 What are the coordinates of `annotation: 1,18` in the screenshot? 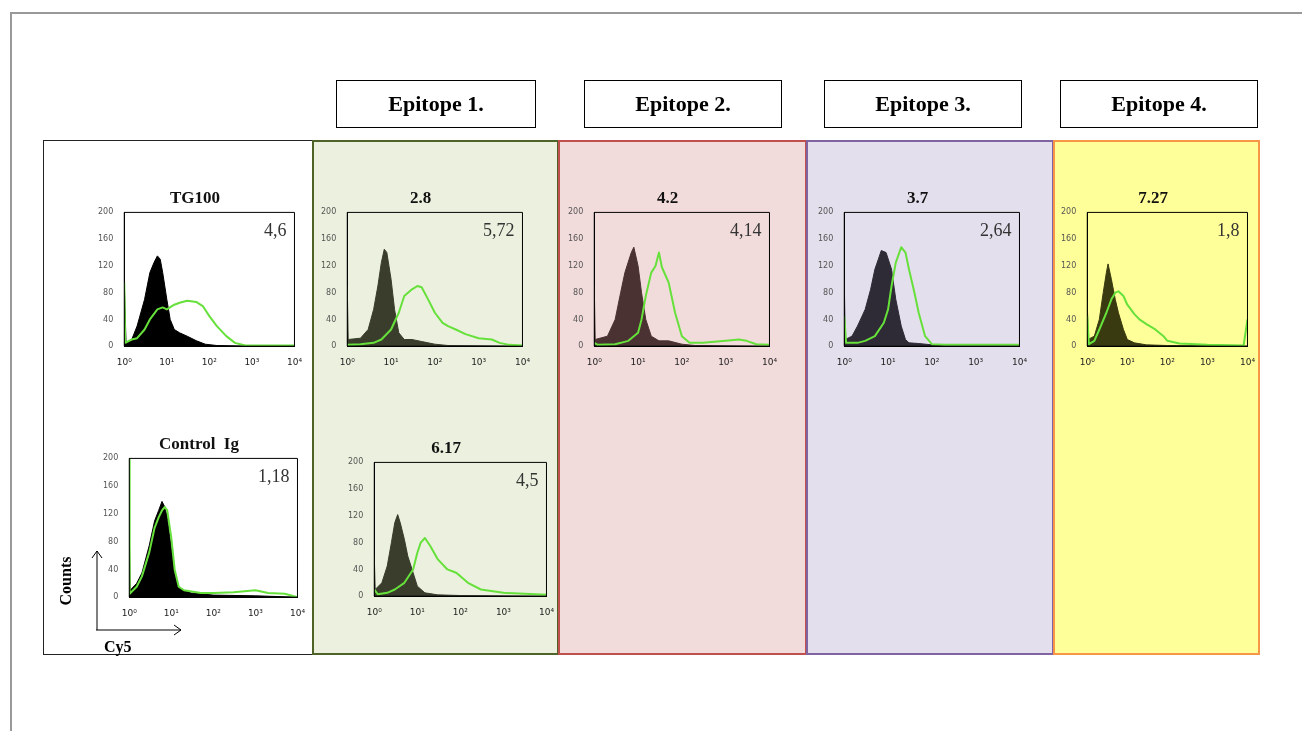 It's located at (273, 476).